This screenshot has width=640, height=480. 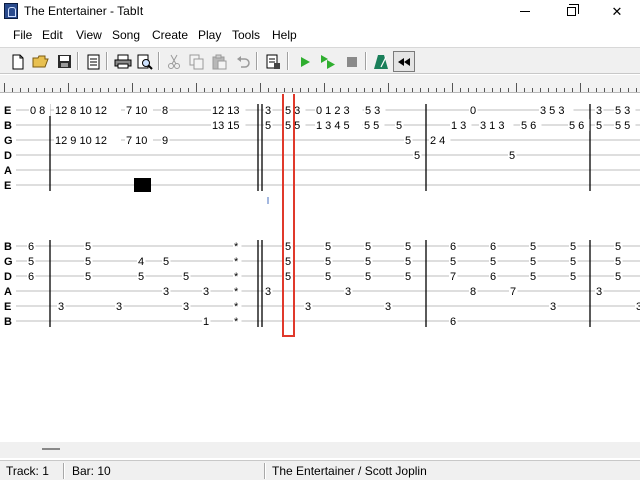 I want to click on menu-play: Play, so click(x=210, y=35).